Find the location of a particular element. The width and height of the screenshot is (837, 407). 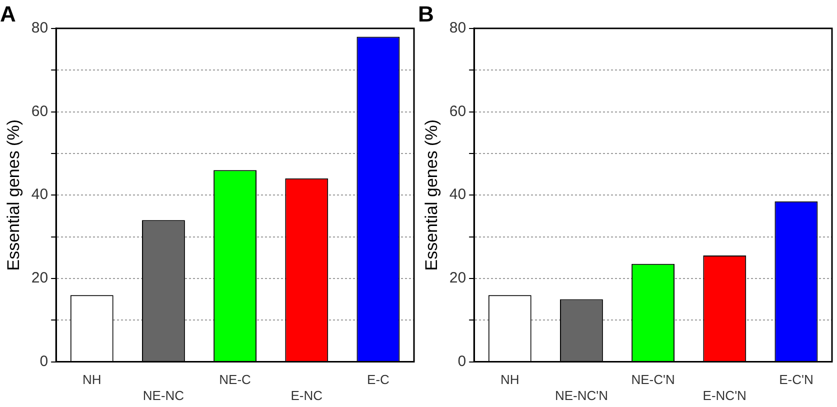

x-tick-label: NE-NC is located at coordinates (163, 395).